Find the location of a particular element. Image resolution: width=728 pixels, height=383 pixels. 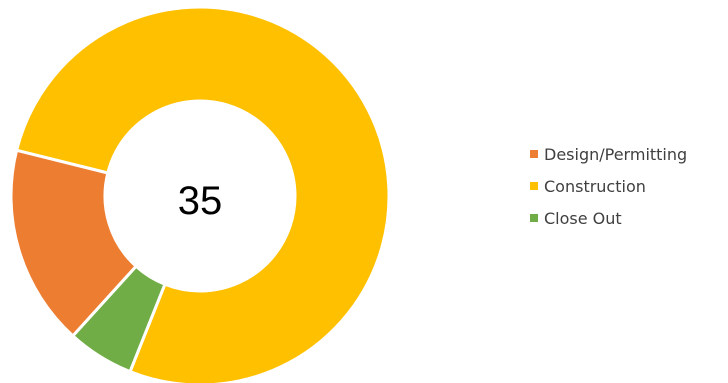

legend-label: Close Out is located at coordinates (583, 218).